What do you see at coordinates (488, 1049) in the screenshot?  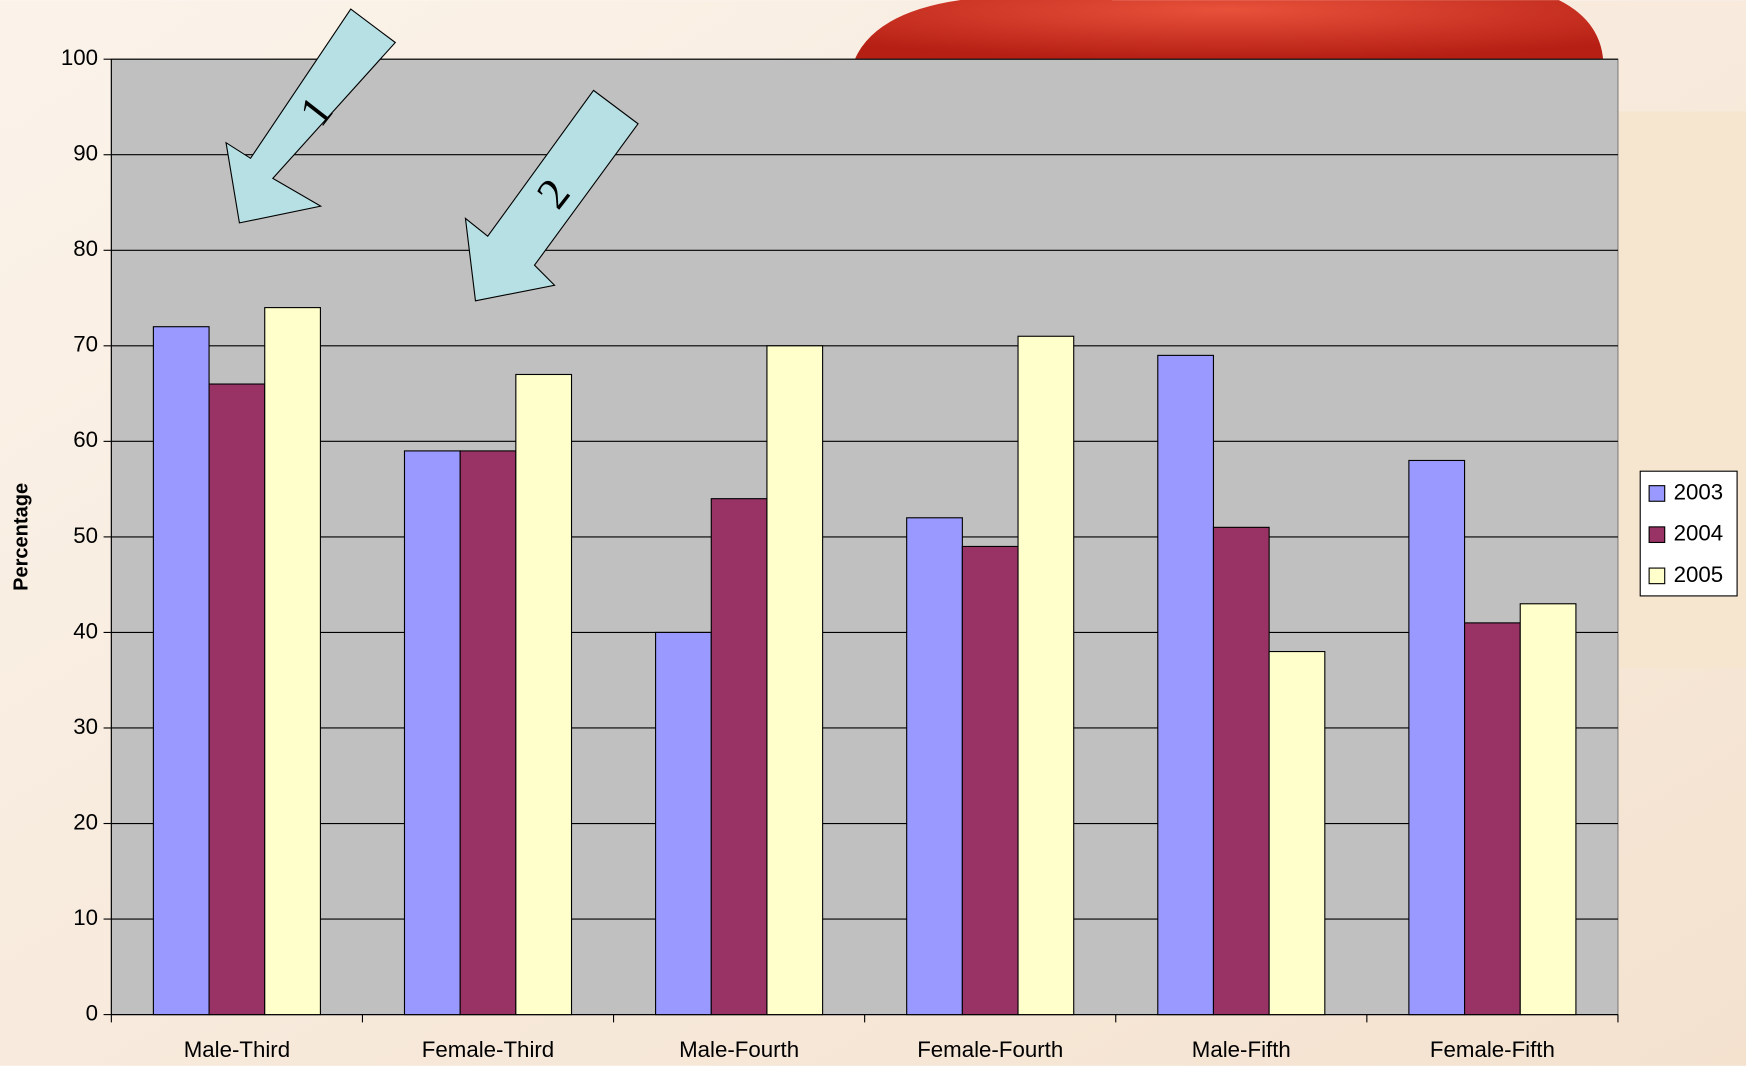 I see `x-tick-label: Female-Third` at bounding box center [488, 1049].